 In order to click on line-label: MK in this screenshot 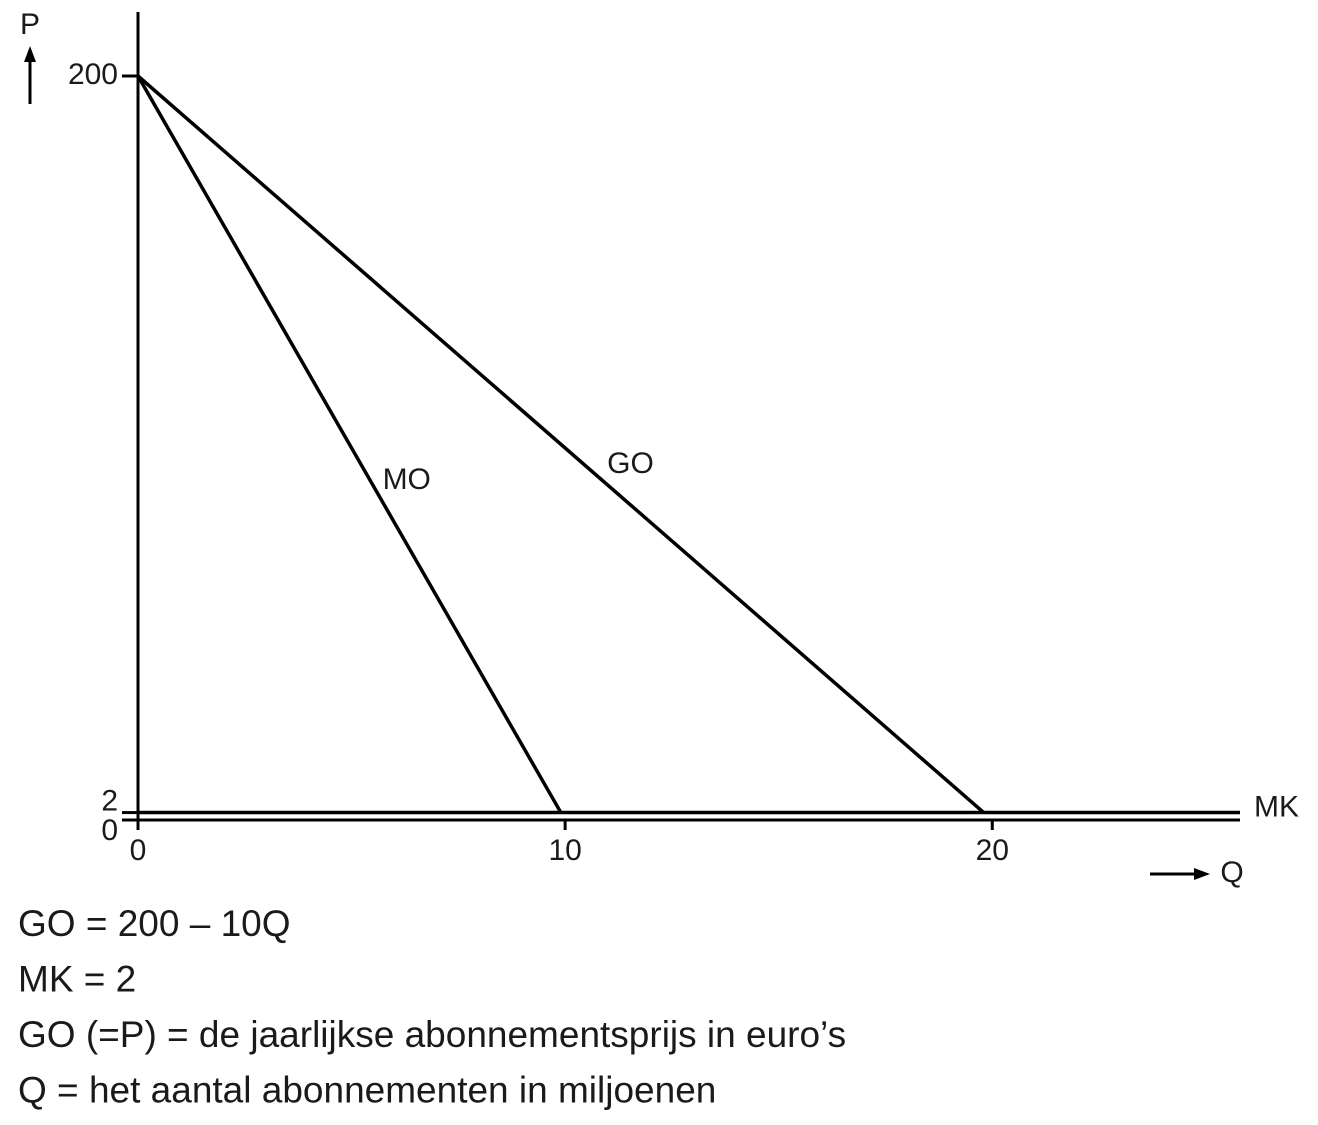, I will do `click(1276, 806)`.